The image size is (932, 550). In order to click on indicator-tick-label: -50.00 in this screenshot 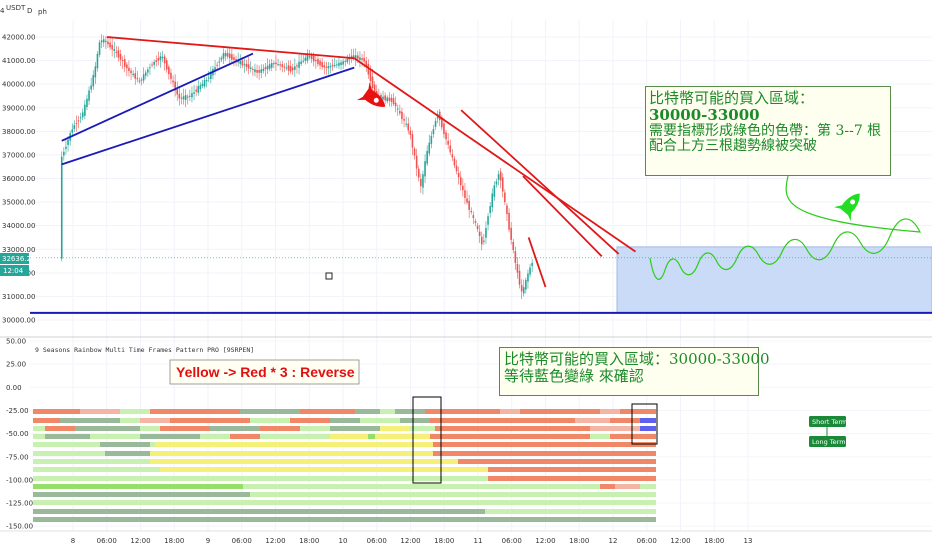, I will do `click(17, 434)`.